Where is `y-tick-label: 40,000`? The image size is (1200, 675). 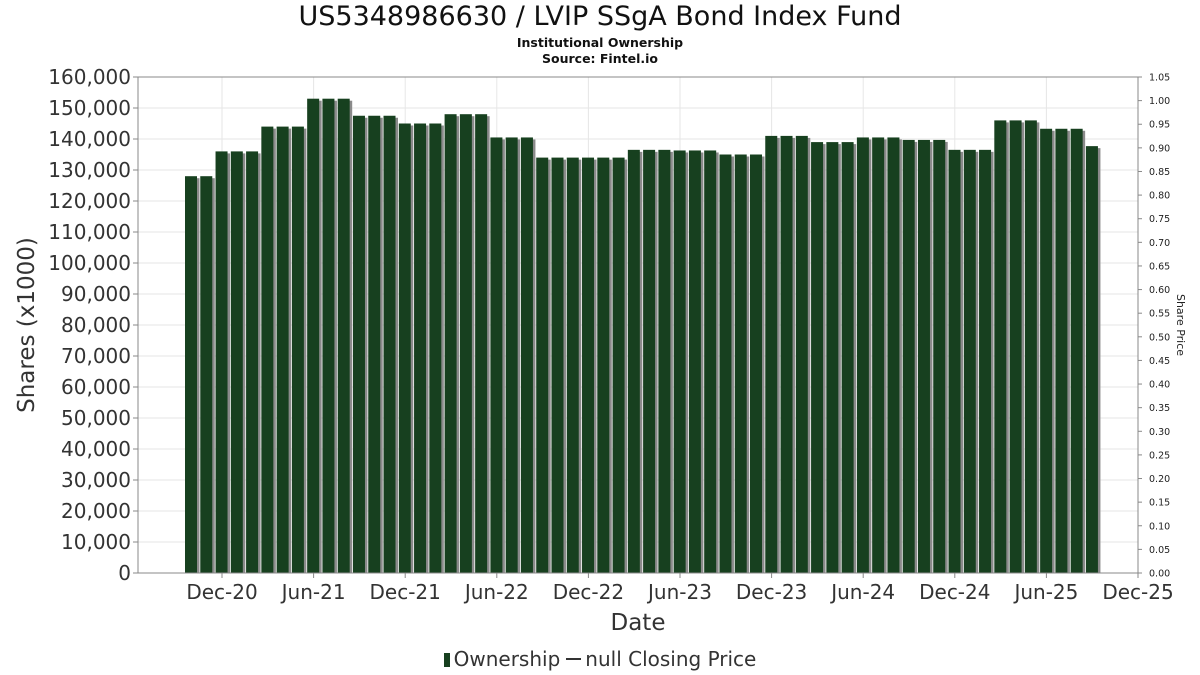
y-tick-label: 40,000 is located at coordinates (96, 449).